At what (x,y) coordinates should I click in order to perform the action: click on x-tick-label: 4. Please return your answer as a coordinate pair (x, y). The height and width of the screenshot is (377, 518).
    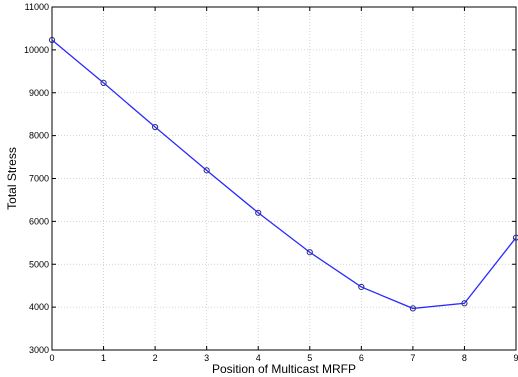
    Looking at the image, I should click on (258, 358).